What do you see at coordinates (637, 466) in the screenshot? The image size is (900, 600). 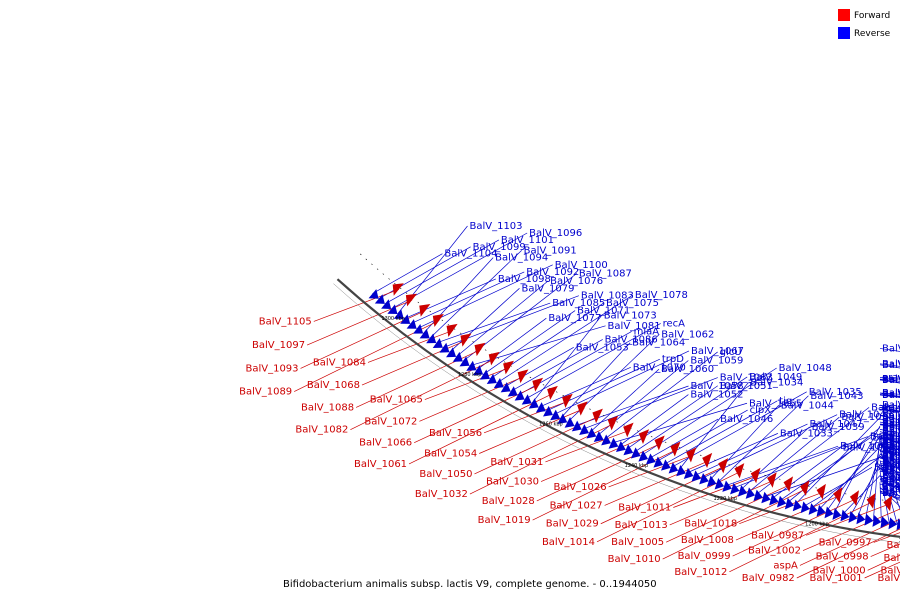 I see `kbp-tick-label: 1240 kbp` at bounding box center [637, 466].